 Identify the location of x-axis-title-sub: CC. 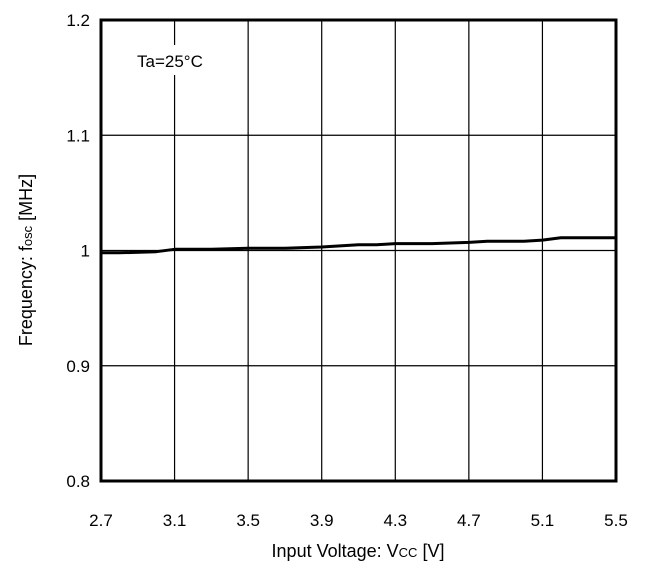
(408, 552).